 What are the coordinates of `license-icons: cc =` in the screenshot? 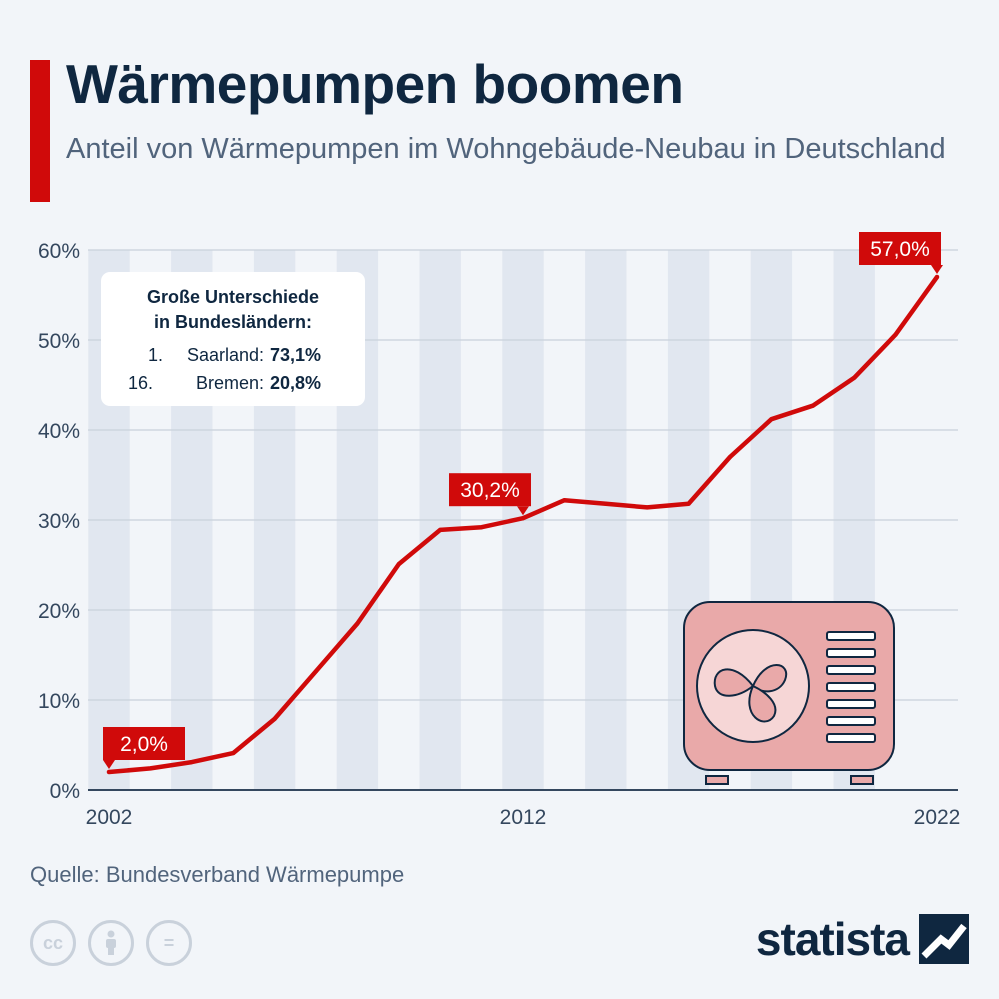 It's located at (111, 943).